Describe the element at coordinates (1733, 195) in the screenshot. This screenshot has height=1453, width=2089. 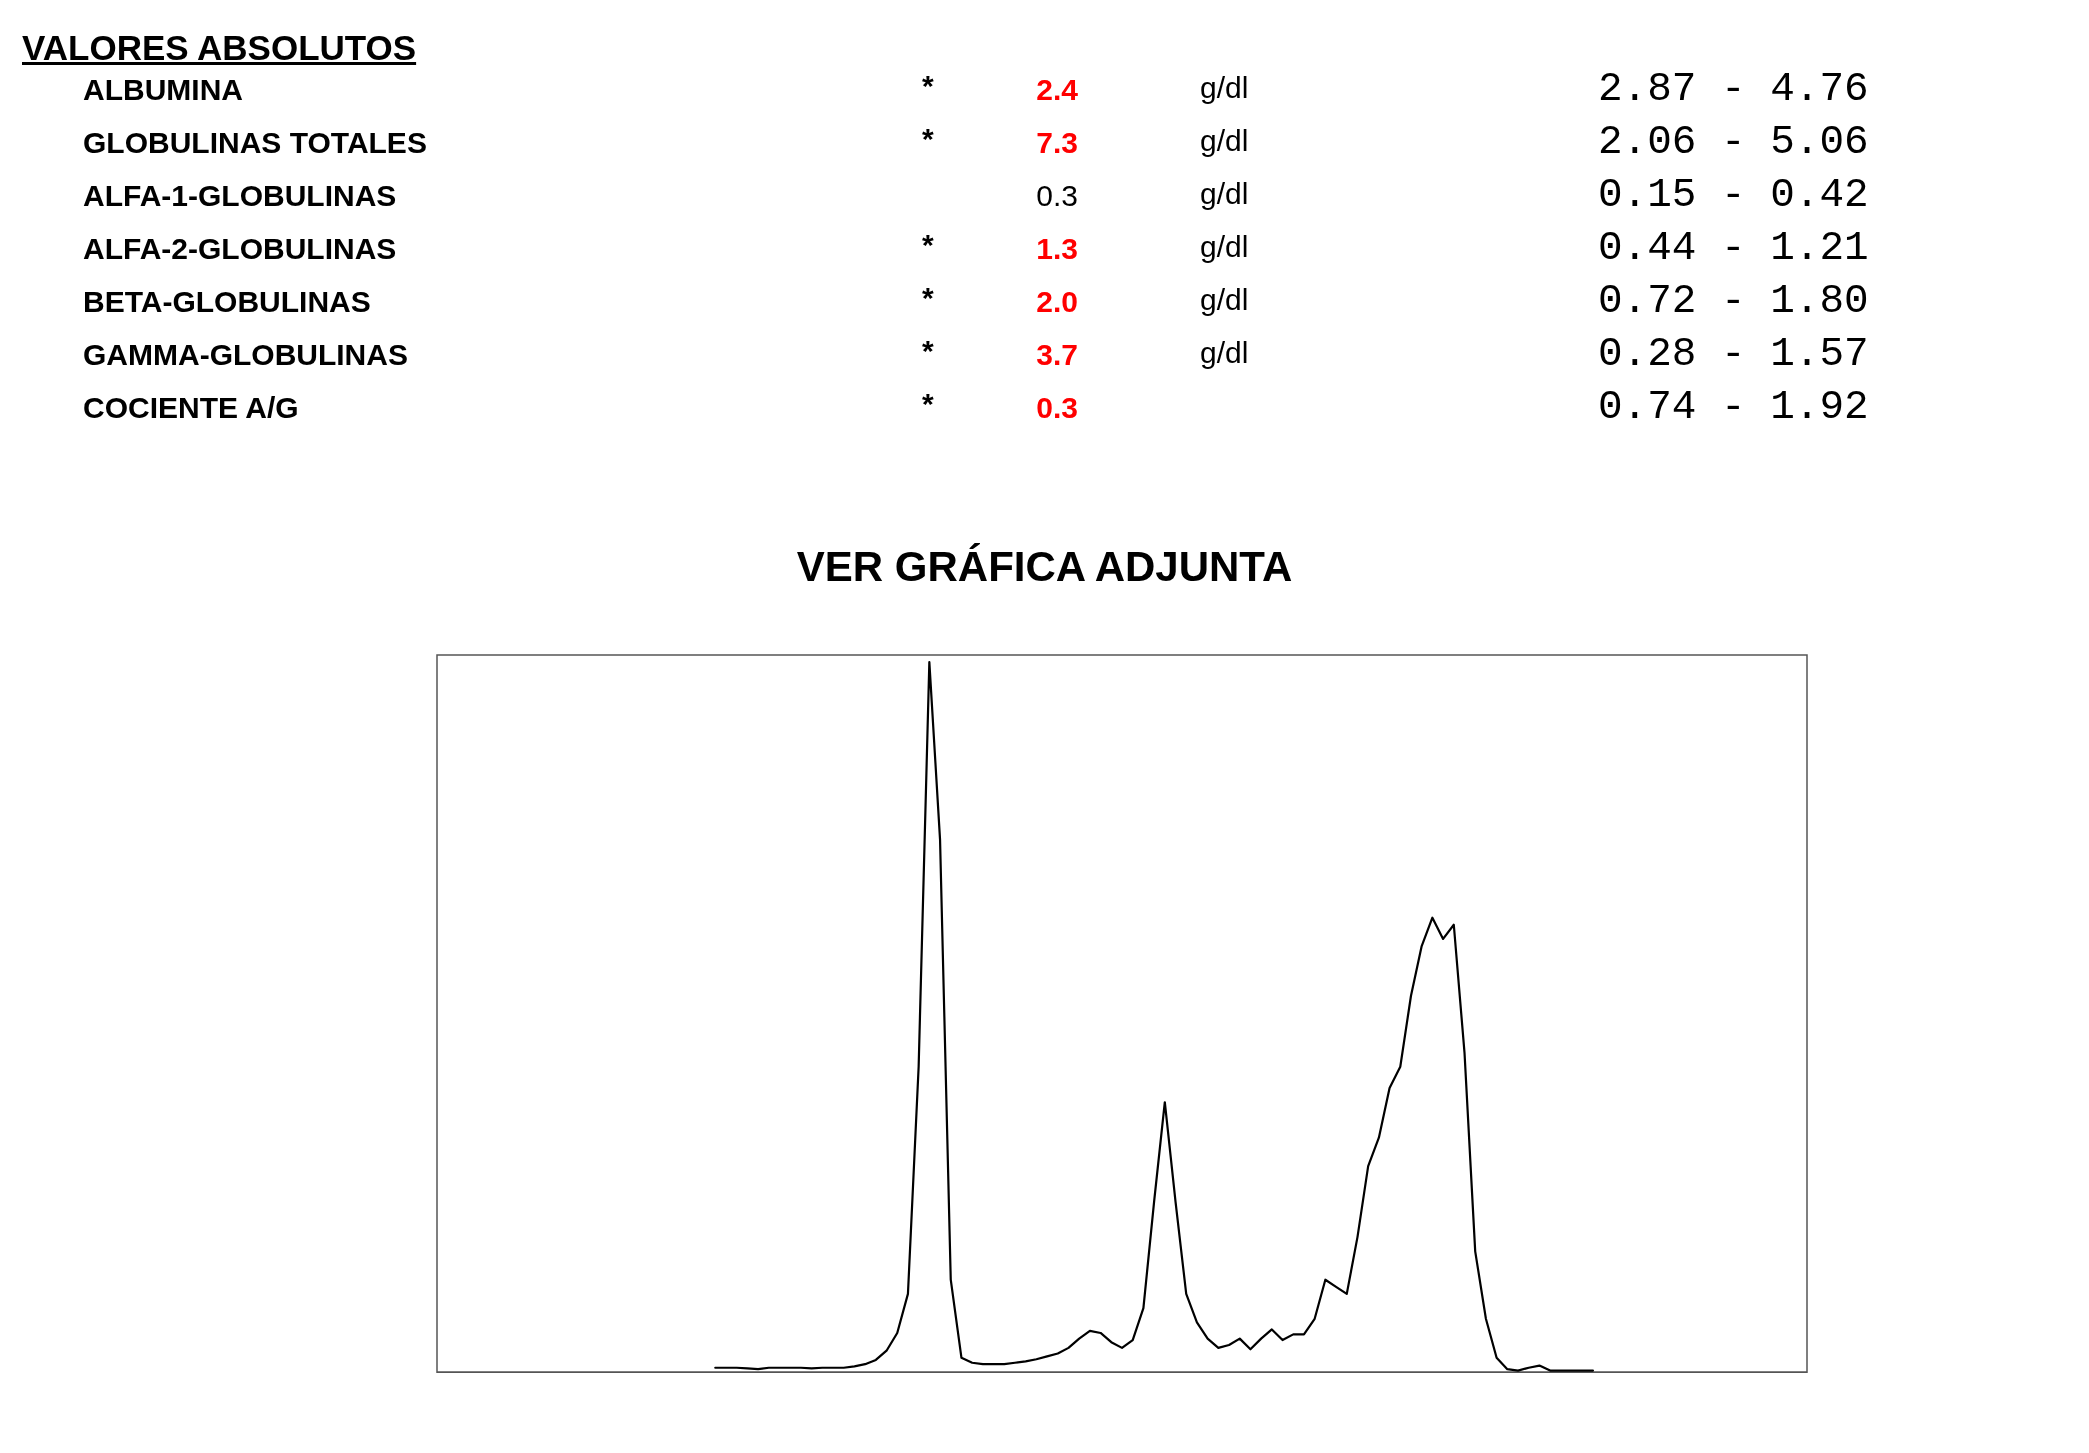
I see `text: 0.15 - 0.42` at that location.